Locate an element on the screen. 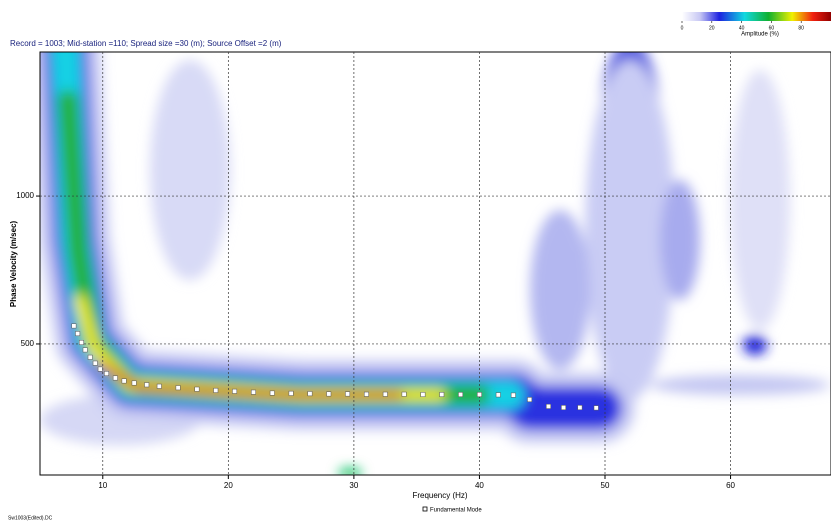 Image resolution: width=831 pixels, height=523 pixels. colorbar-tick-label: 60 is located at coordinates (772, 28).